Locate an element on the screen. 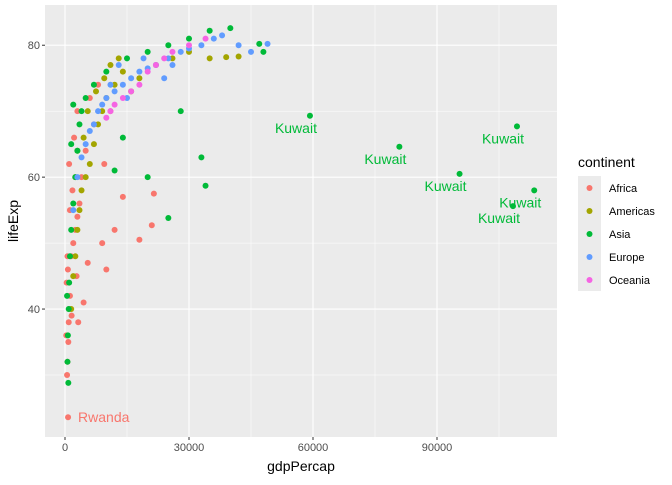  y-tick-label: 60 is located at coordinates (34, 178).